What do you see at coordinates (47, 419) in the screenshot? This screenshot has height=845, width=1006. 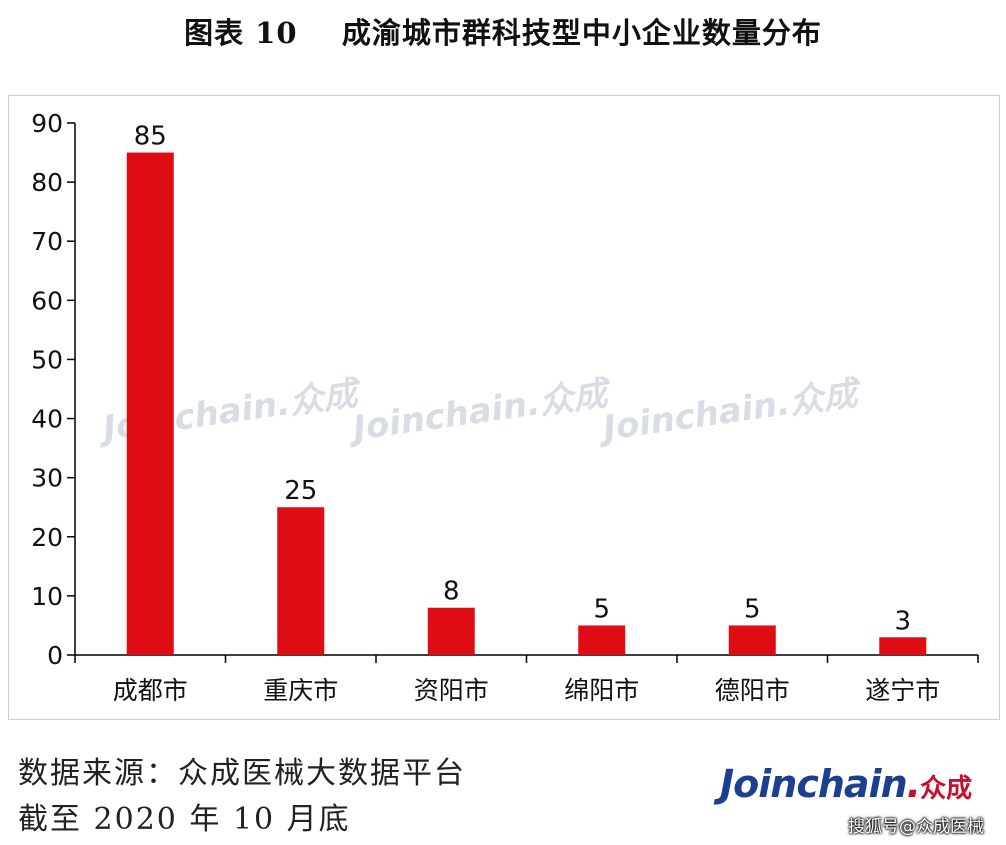 I see `y-tick-label: 40` at bounding box center [47, 419].